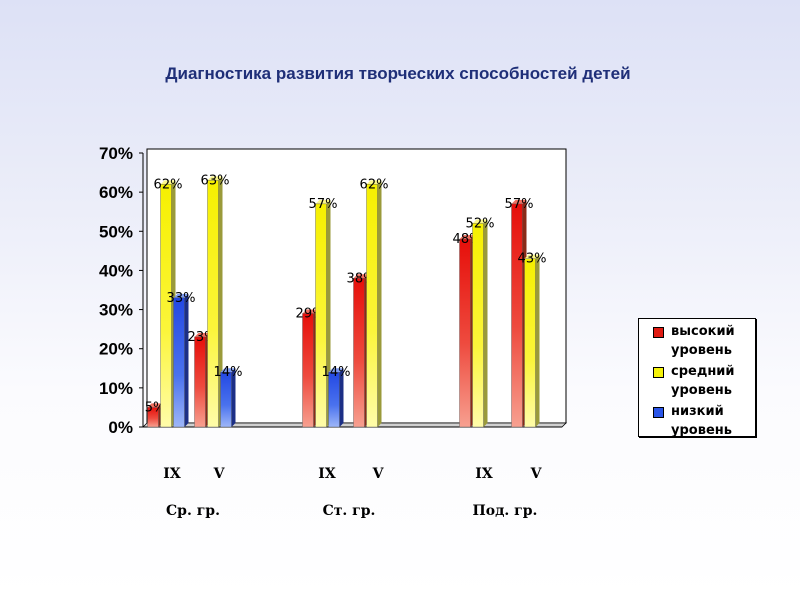  I want to click on data-label: 52%, so click(480, 223).